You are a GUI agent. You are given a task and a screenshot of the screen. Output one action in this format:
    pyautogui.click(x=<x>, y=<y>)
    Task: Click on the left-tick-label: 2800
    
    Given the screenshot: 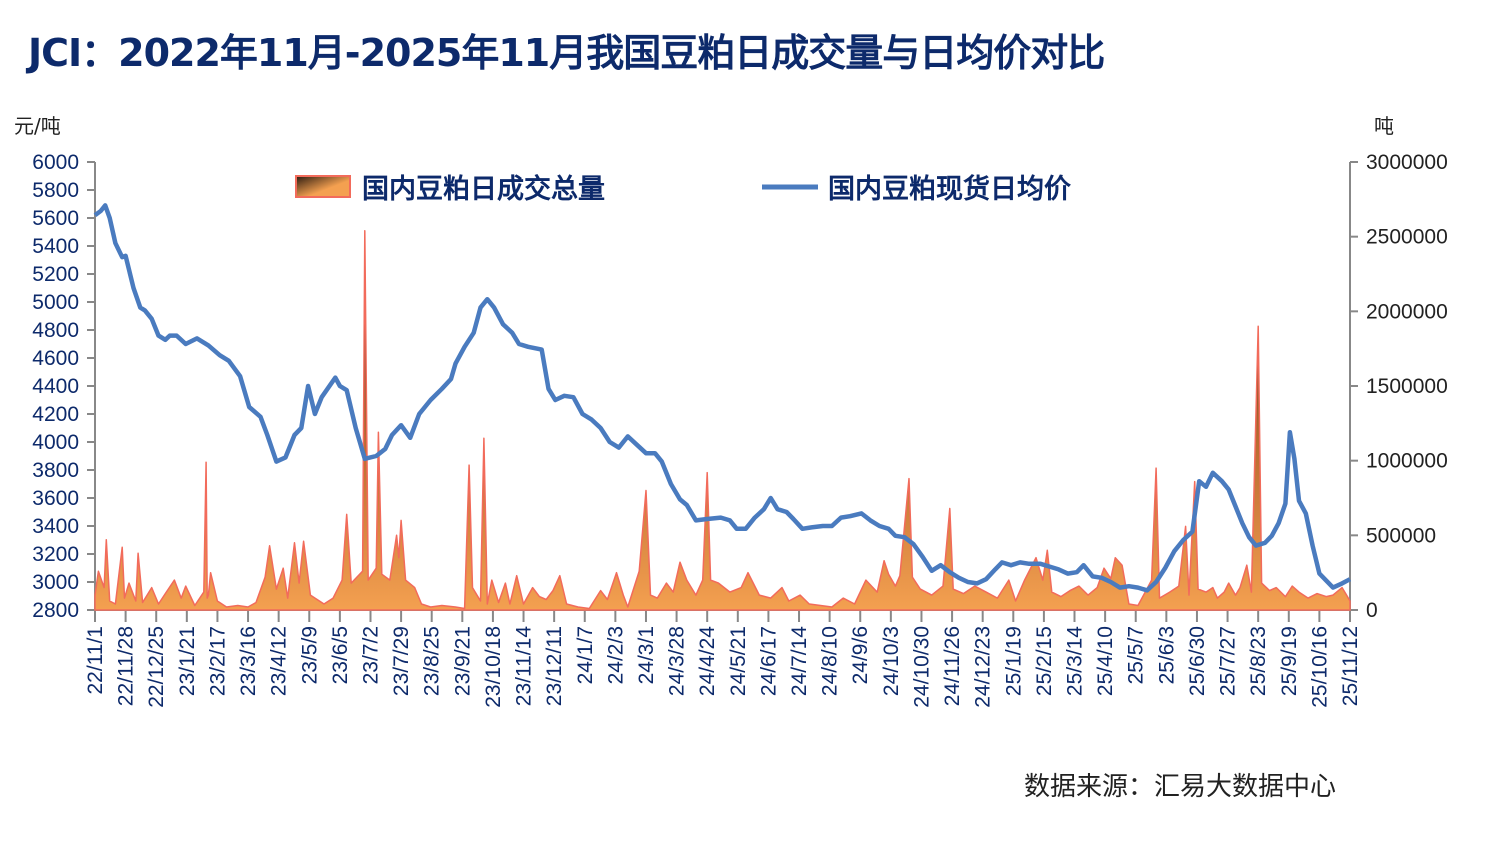 What is the action you would take?
    pyautogui.click(x=55, y=610)
    